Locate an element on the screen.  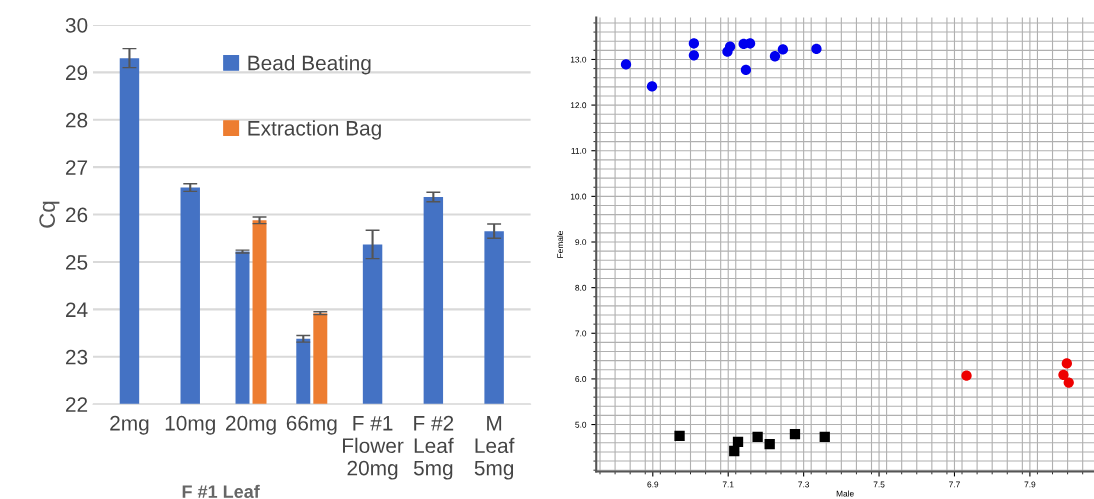
legend-label: Extraction Bag is located at coordinates (314, 130).